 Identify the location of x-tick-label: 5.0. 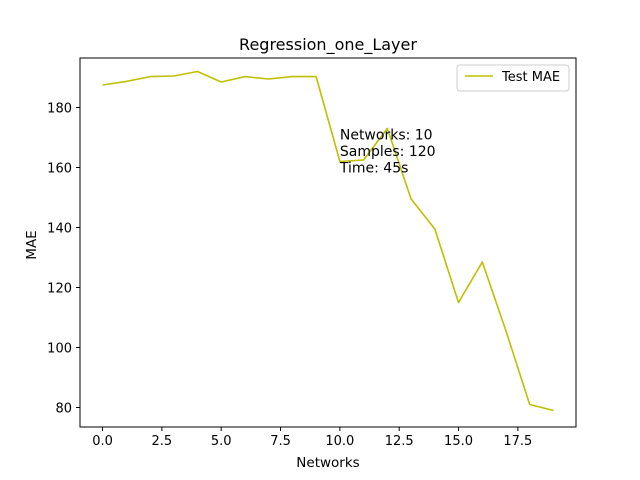
(221, 441).